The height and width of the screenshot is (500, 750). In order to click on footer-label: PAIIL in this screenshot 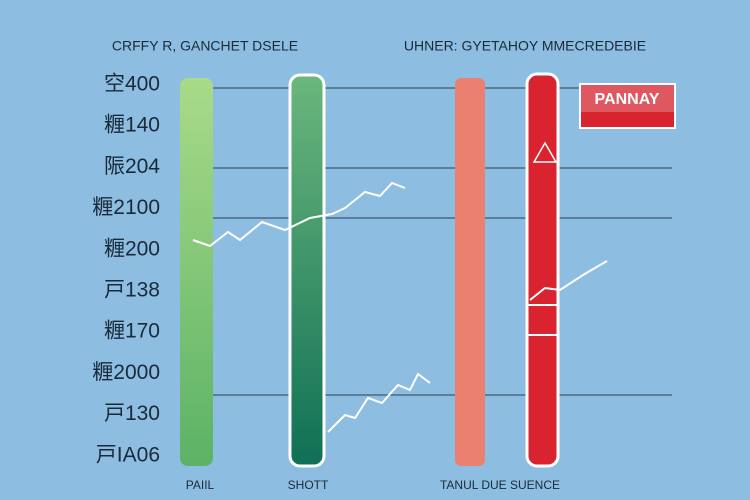, I will do `click(200, 485)`.